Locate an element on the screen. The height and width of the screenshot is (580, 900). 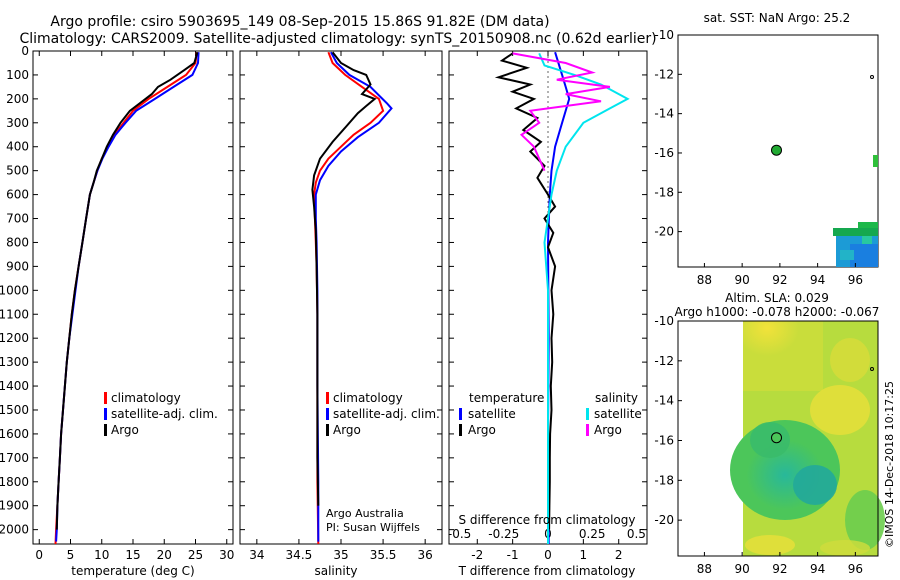
y-tick-label: 1200 is located at coordinates (14, 338).